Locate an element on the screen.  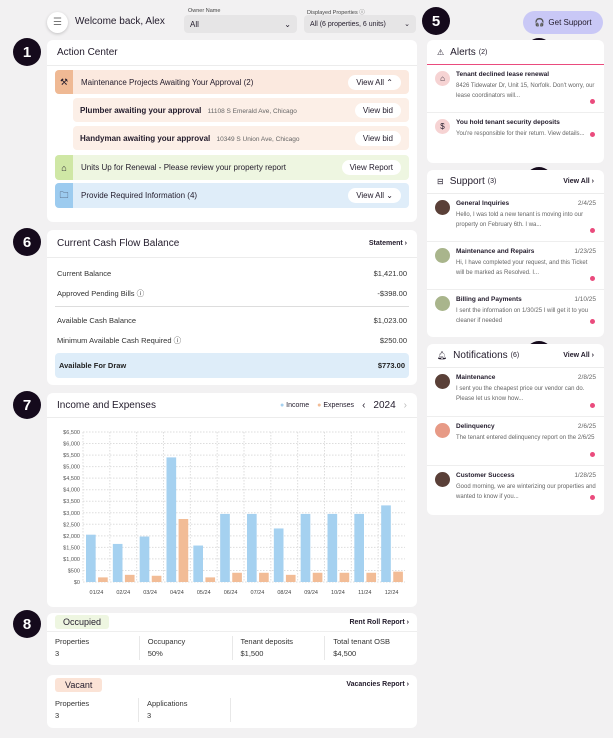
badge-8: 8 is located at coordinates (27, 624).